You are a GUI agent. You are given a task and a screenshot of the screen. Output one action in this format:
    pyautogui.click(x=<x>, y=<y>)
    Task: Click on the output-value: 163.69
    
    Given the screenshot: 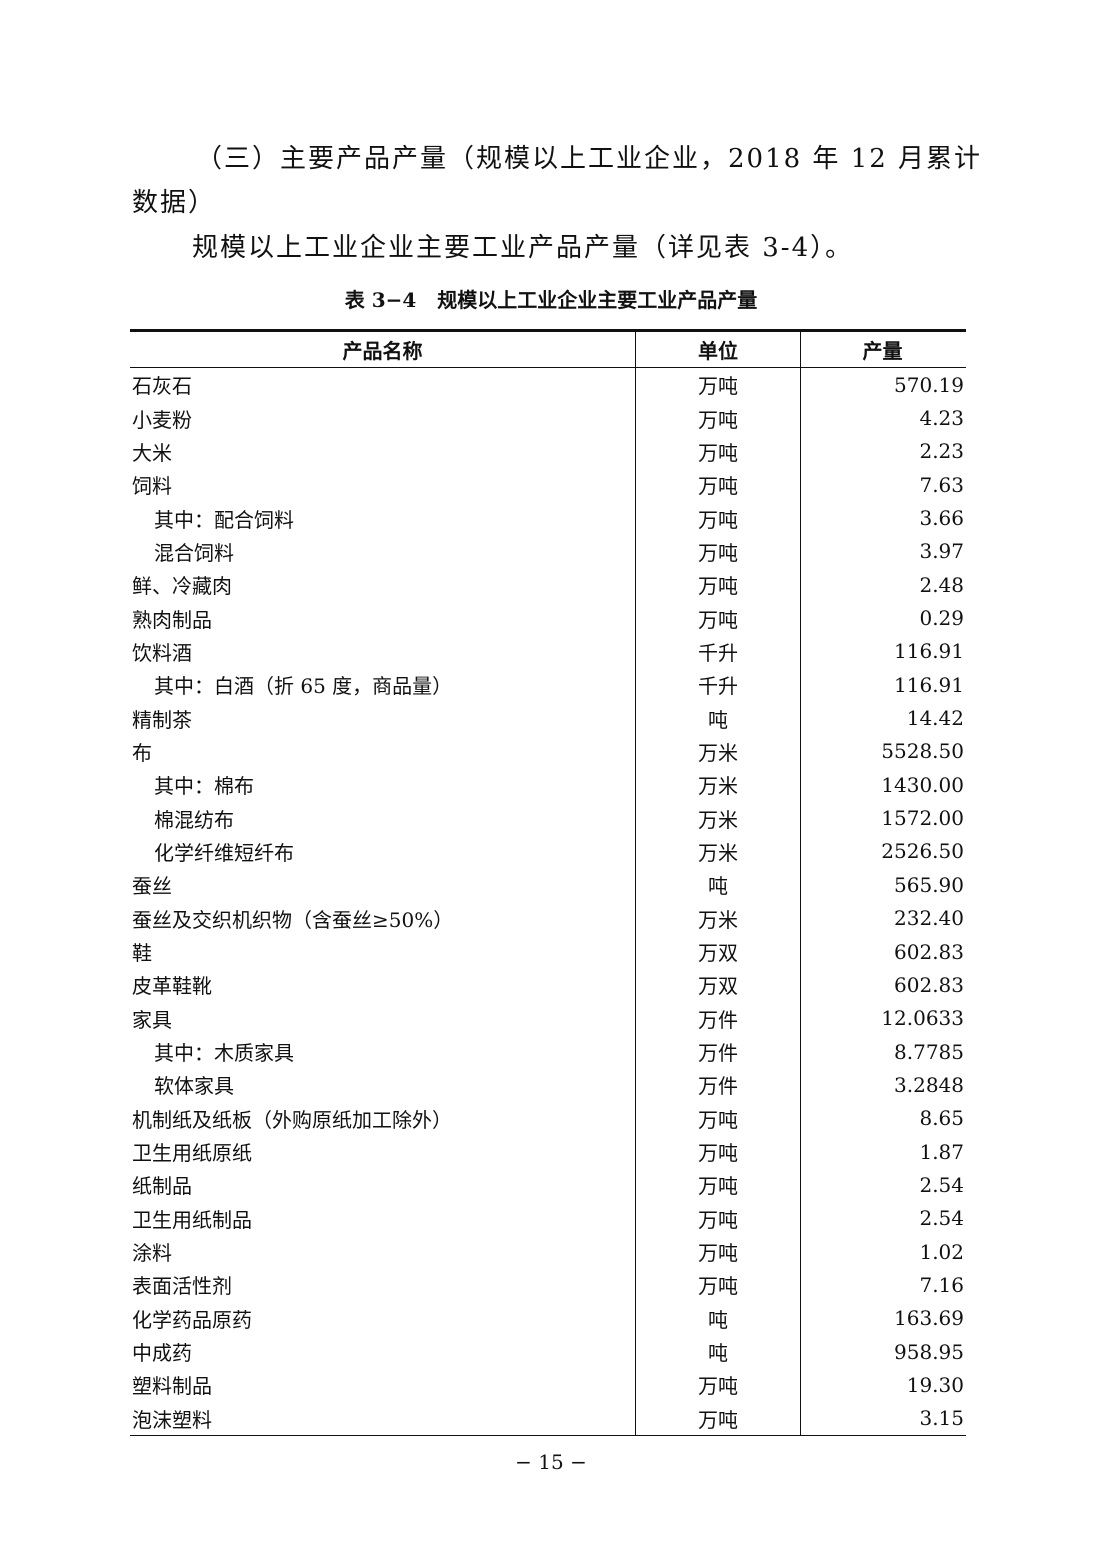 What is the action you would take?
    pyautogui.click(x=929, y=1318)
    